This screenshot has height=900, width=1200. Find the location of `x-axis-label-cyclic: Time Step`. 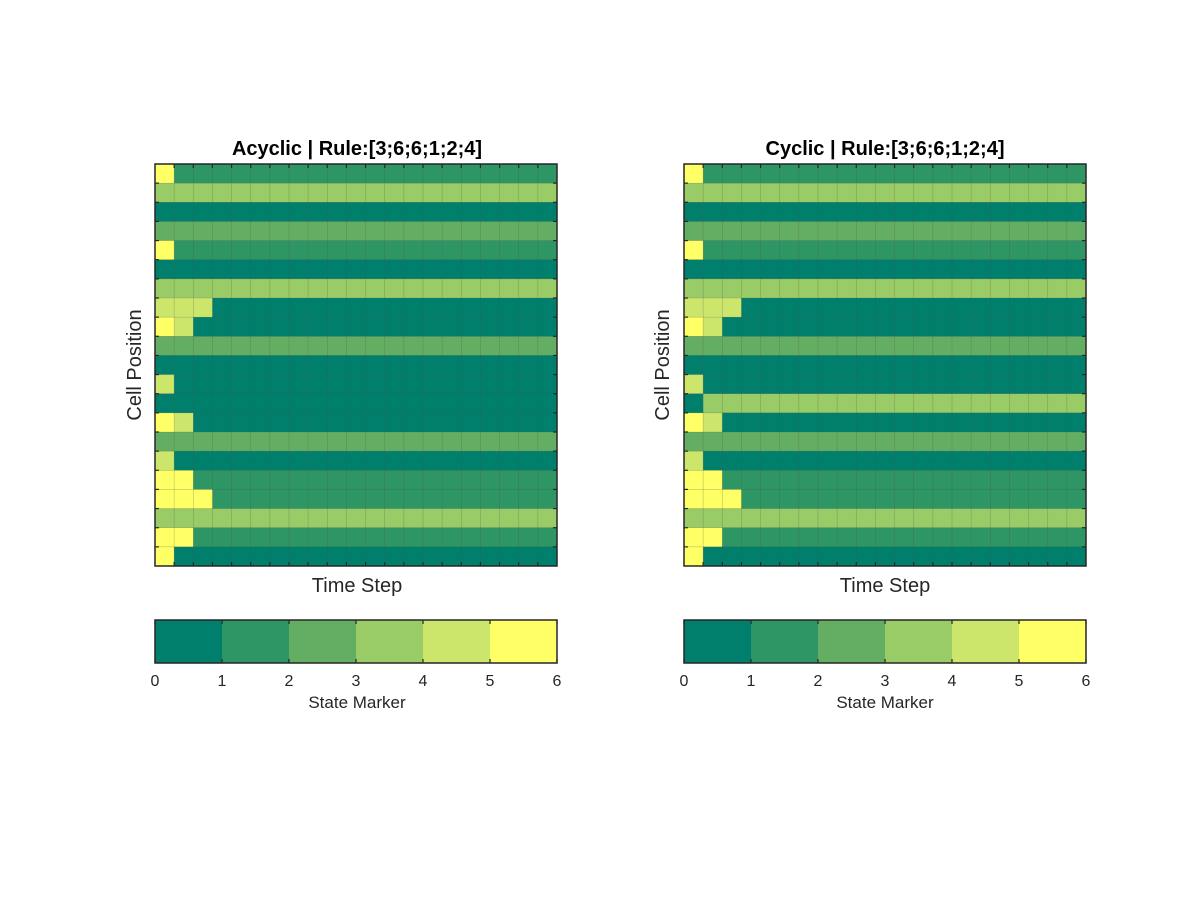

x-axis-label-cyclic: Time Step is located at coordinates (885, 586).